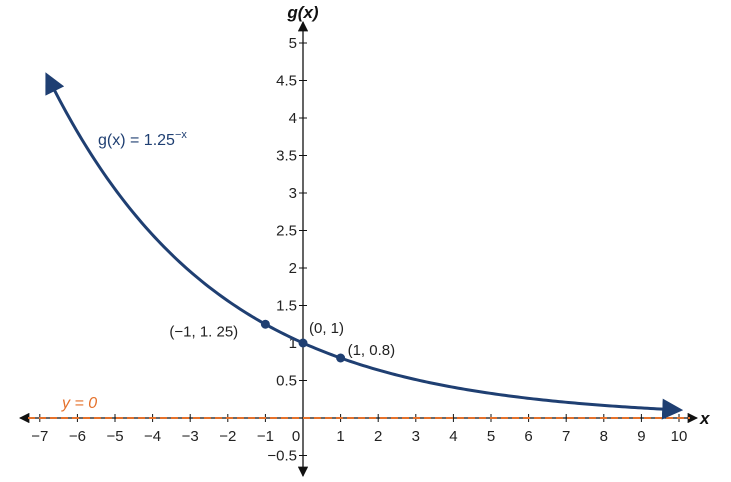  Describe the element at coordinates (566, 436) in the screenshot. I see `x-tick-label: 7` at that location.